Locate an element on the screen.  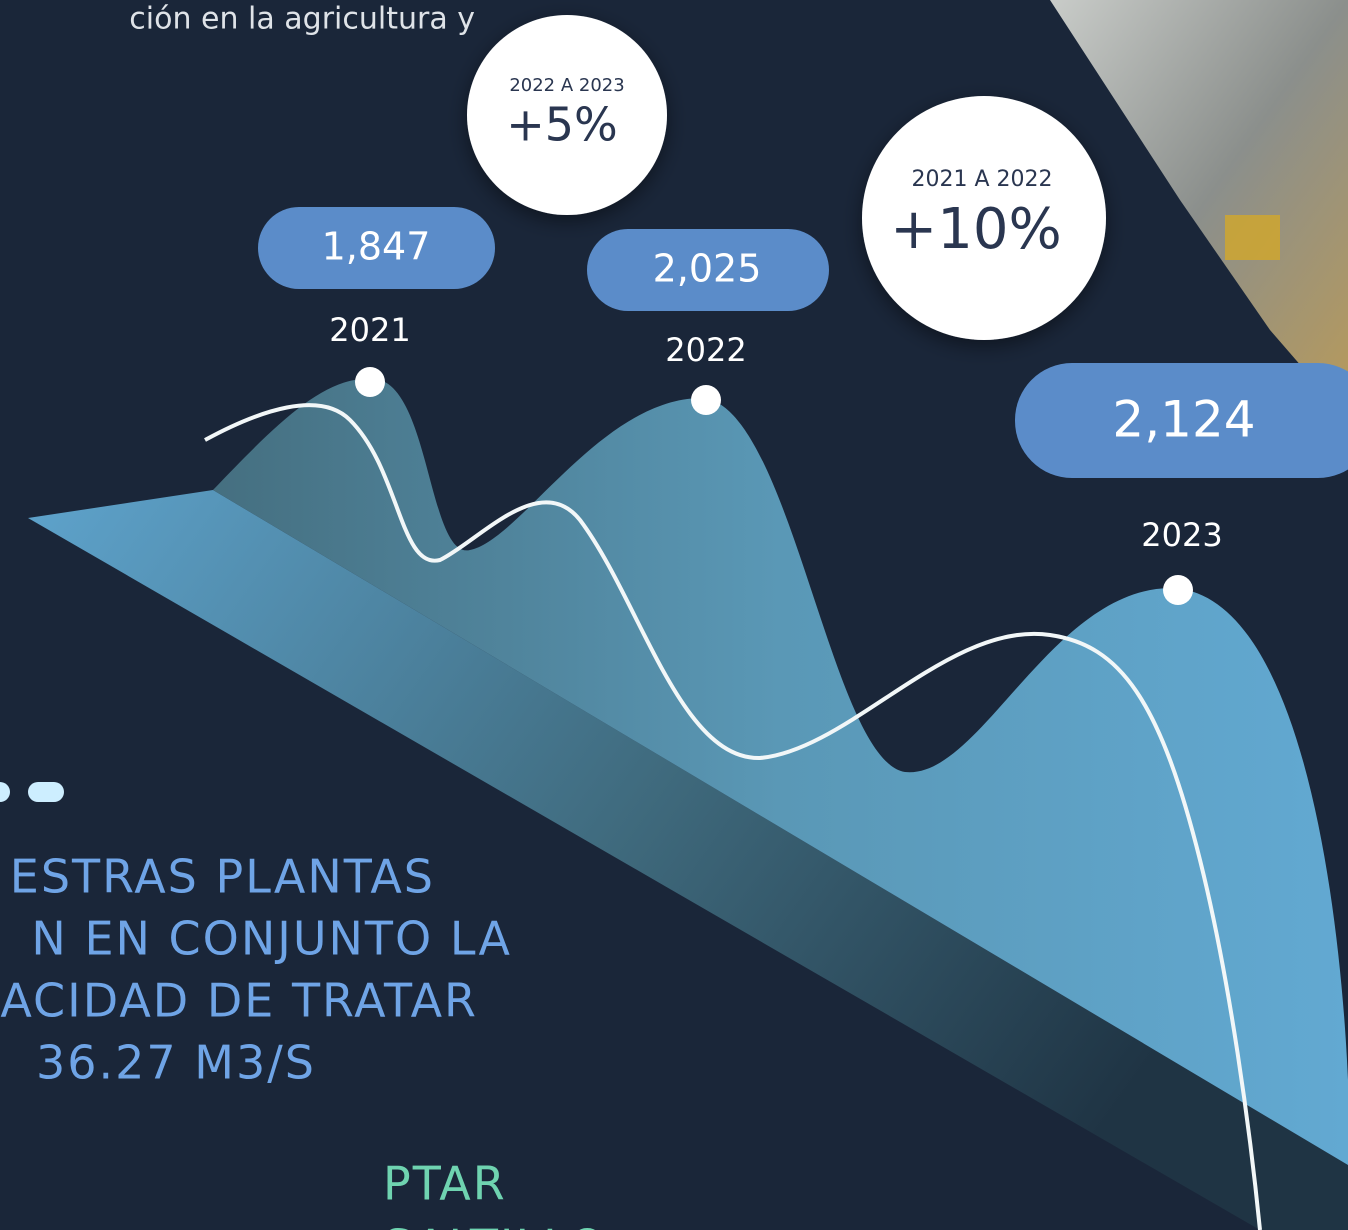
heading-line: N EN CONJUNTO LA is located at coordinates (271, 939).